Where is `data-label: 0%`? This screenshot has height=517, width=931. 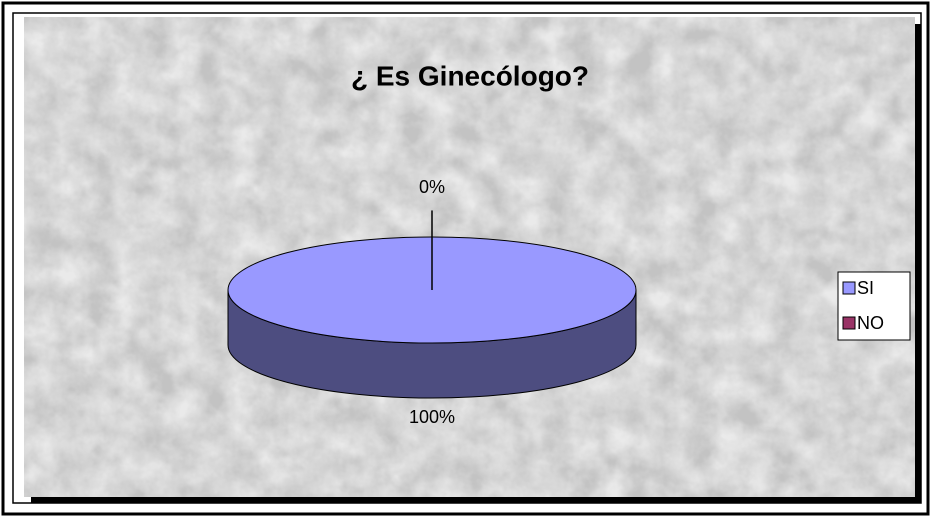
data-label: 0% is located at coordinates (432, 187).